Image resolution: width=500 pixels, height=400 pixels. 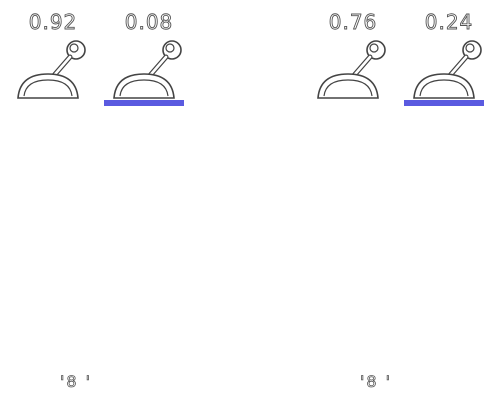 I want to click on lever-unit: 0.76, so click(x=353, y=55).